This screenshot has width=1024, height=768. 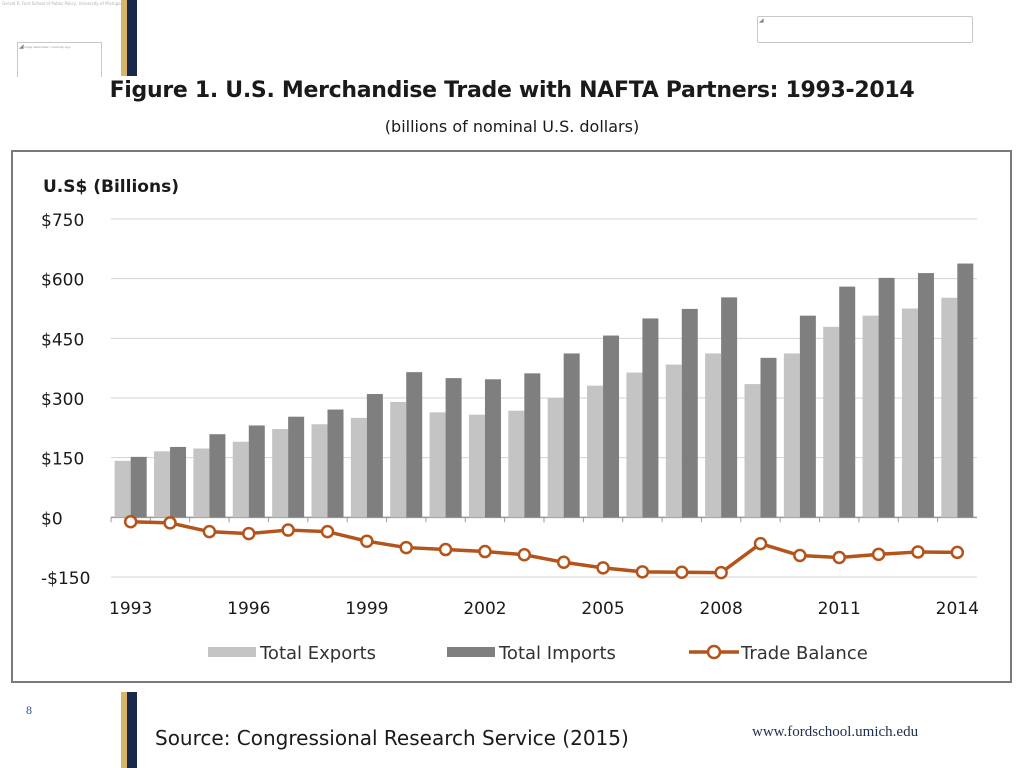 I want to click on x-tick-label-1996: 1996, so click(x=248, y=609).